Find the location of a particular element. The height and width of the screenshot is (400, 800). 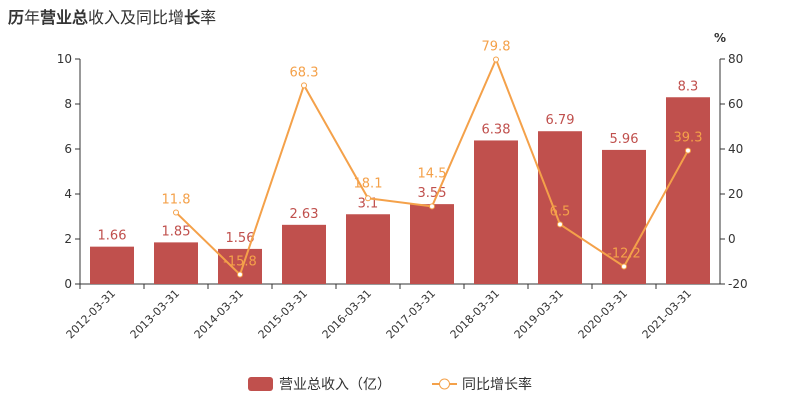

right-axis-unit: % is located at coordinates (720, 38).